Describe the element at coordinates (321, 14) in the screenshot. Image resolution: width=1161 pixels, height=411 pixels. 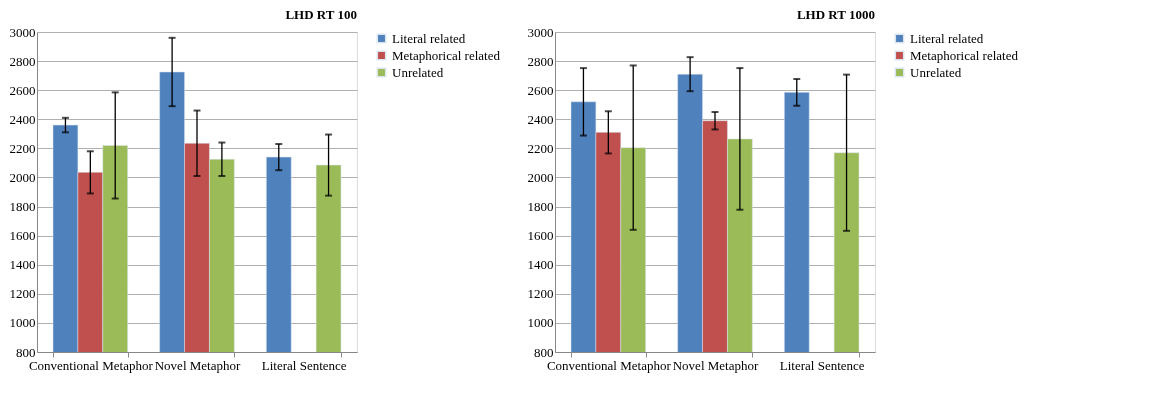
I see `chart-title: LHD RT 100` at that location.